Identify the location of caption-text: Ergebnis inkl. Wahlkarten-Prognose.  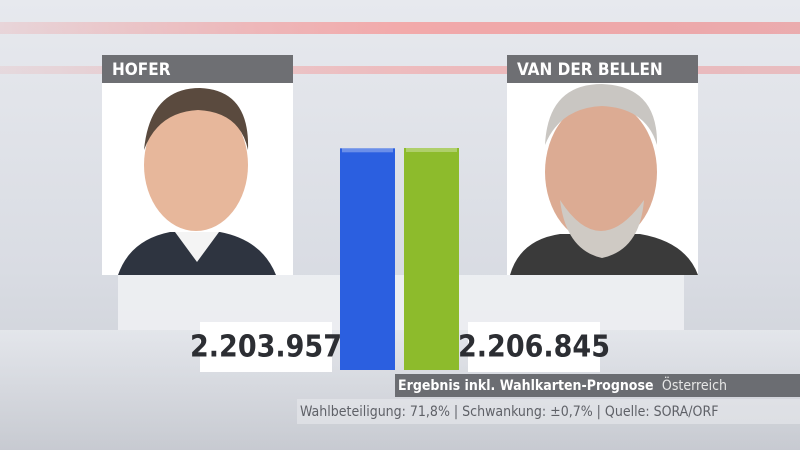
(526, 386).